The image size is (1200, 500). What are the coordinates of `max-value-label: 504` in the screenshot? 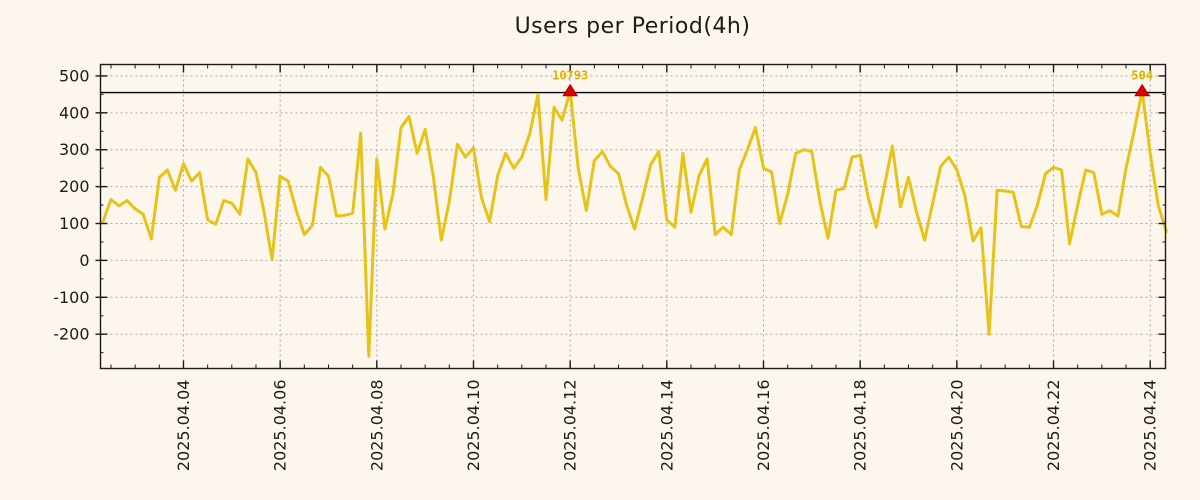 It's located at (1142, 76).